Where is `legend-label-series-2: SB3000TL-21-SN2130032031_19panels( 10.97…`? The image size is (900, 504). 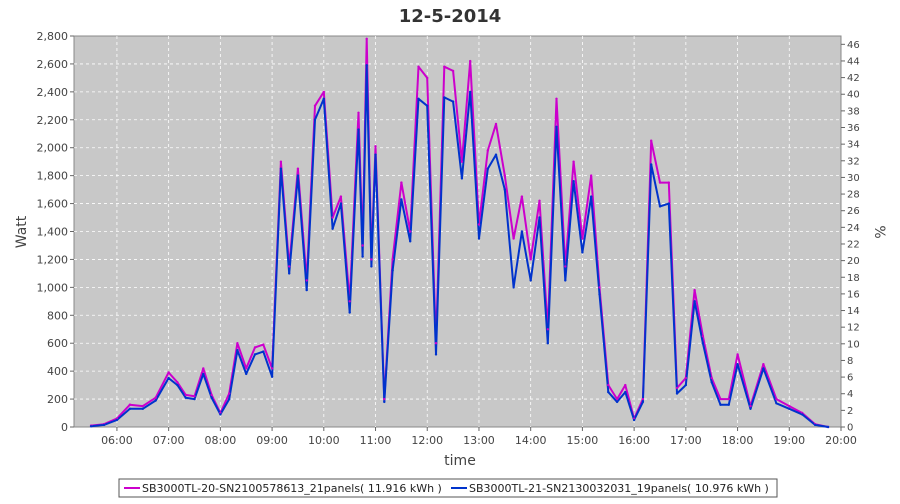
legend-label-series-2: SB3000TL-21-SN2130032031_19panels( 10.97… is located at coordinates (619, 488).